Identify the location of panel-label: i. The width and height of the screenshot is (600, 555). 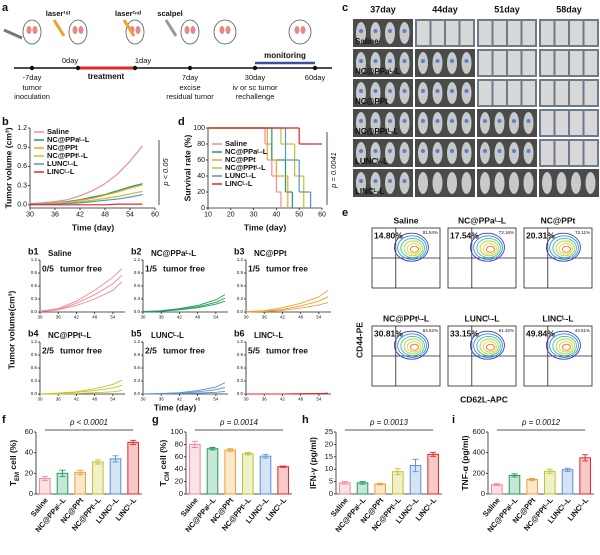
(453, 420).